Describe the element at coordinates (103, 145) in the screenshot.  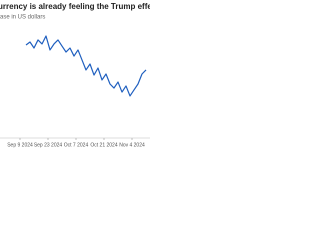
I see `x-tick-label: Oct 21 2024` at that location.